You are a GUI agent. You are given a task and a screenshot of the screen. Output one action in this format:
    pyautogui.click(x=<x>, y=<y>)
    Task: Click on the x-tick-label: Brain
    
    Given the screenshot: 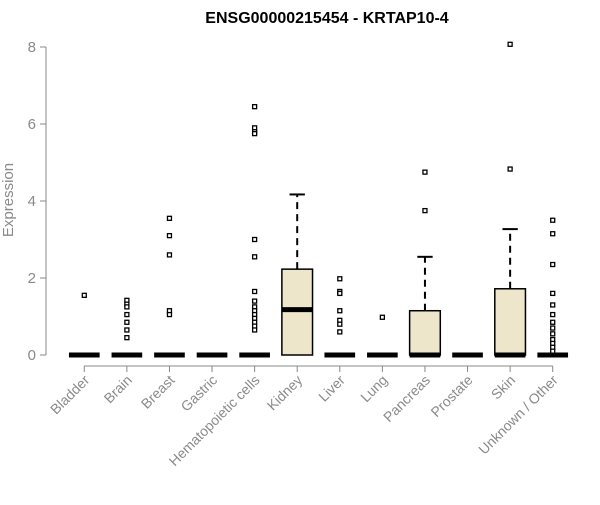 What is the action you would take?
    pyautogui.click(x=118, y=389)
    